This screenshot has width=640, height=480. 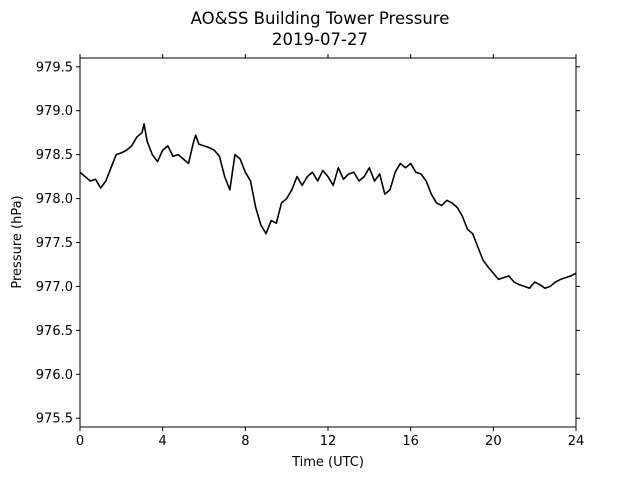 I want to click on x-tick-label: 20, so click(x=493, y=441).